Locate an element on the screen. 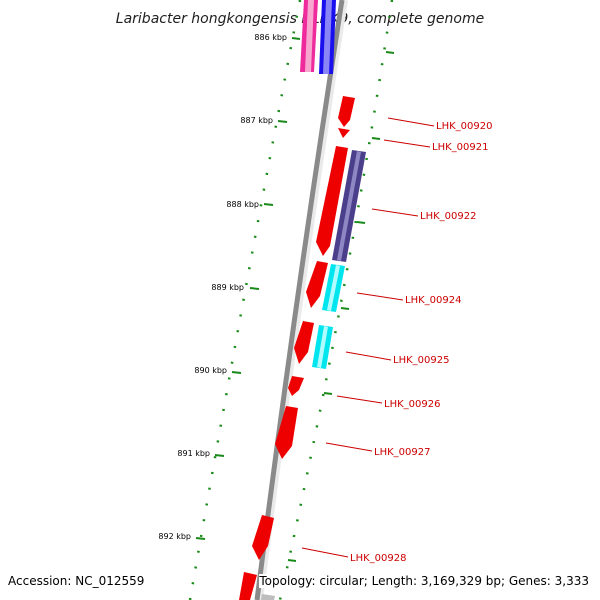  gene-label-00927: LHK_00927 is located at coordinates (402, 452).